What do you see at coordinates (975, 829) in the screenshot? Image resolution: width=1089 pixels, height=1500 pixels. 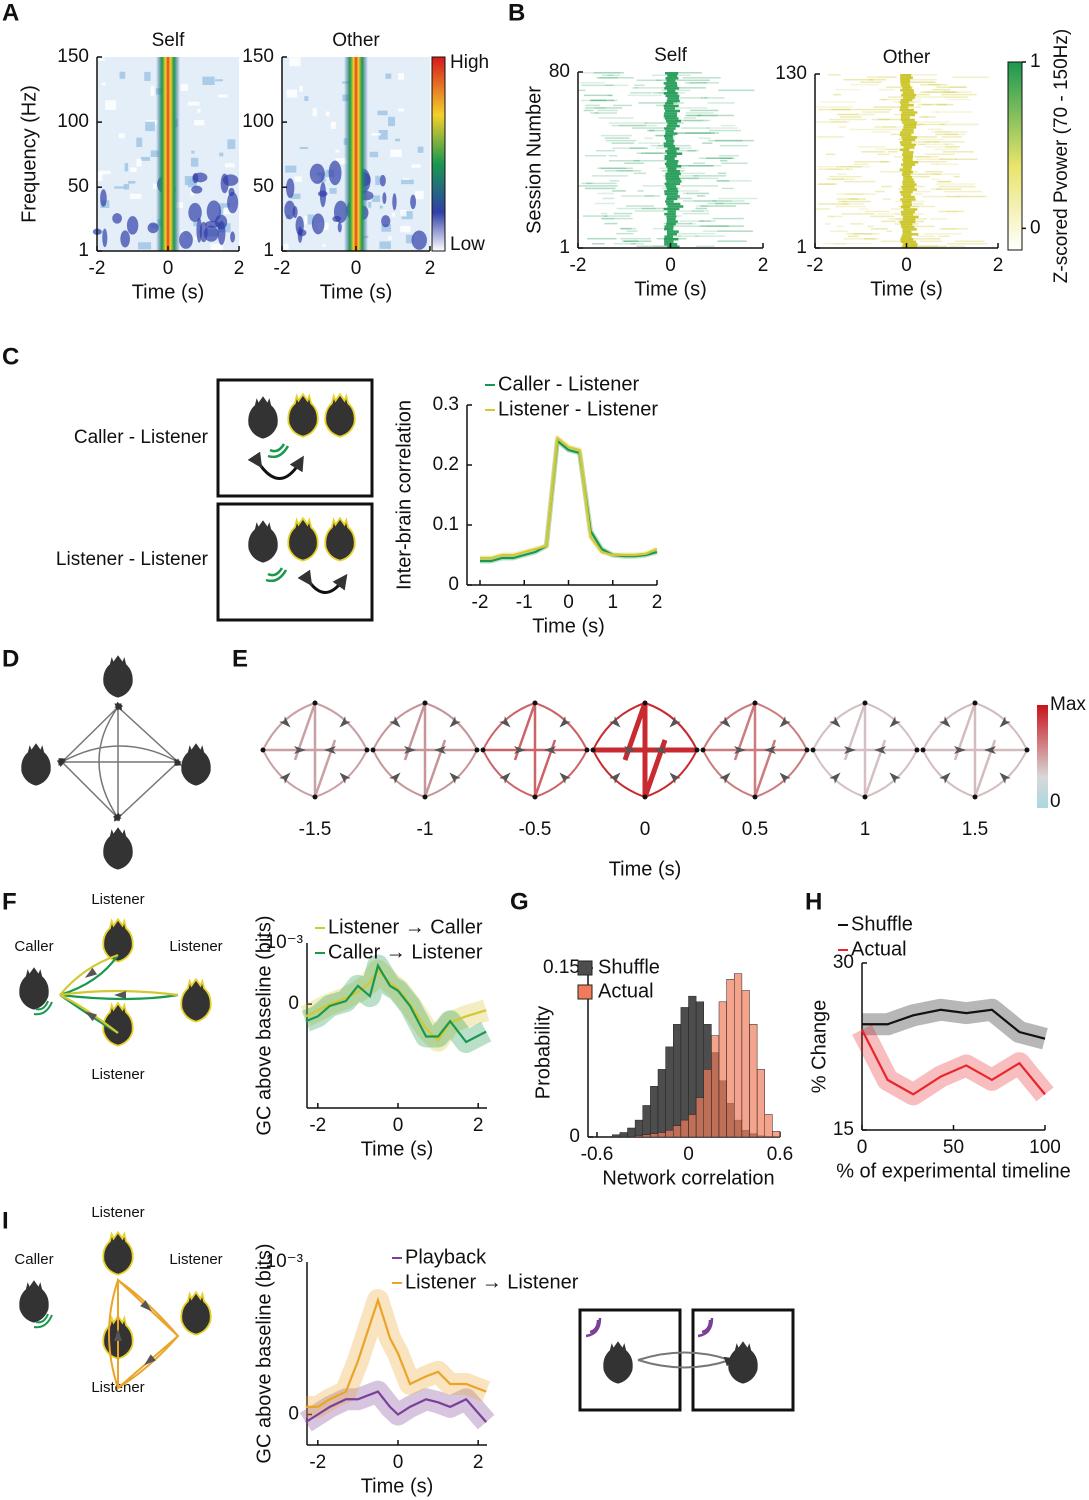 I see `time-label: 1.5` at bounding box center [975, 829].